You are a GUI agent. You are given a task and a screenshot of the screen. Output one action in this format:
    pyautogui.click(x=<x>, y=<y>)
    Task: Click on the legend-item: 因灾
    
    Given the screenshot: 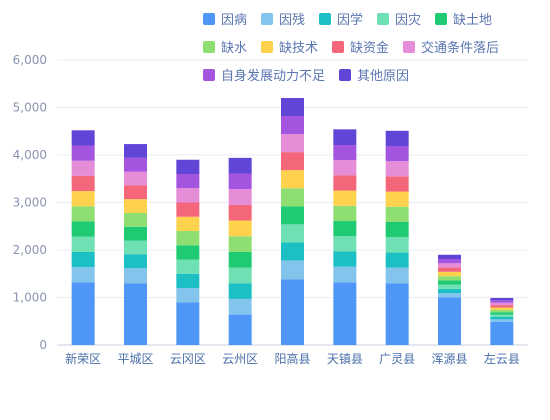 What is the action you would take?
    pyautogui.click(x=399, y=20)
    